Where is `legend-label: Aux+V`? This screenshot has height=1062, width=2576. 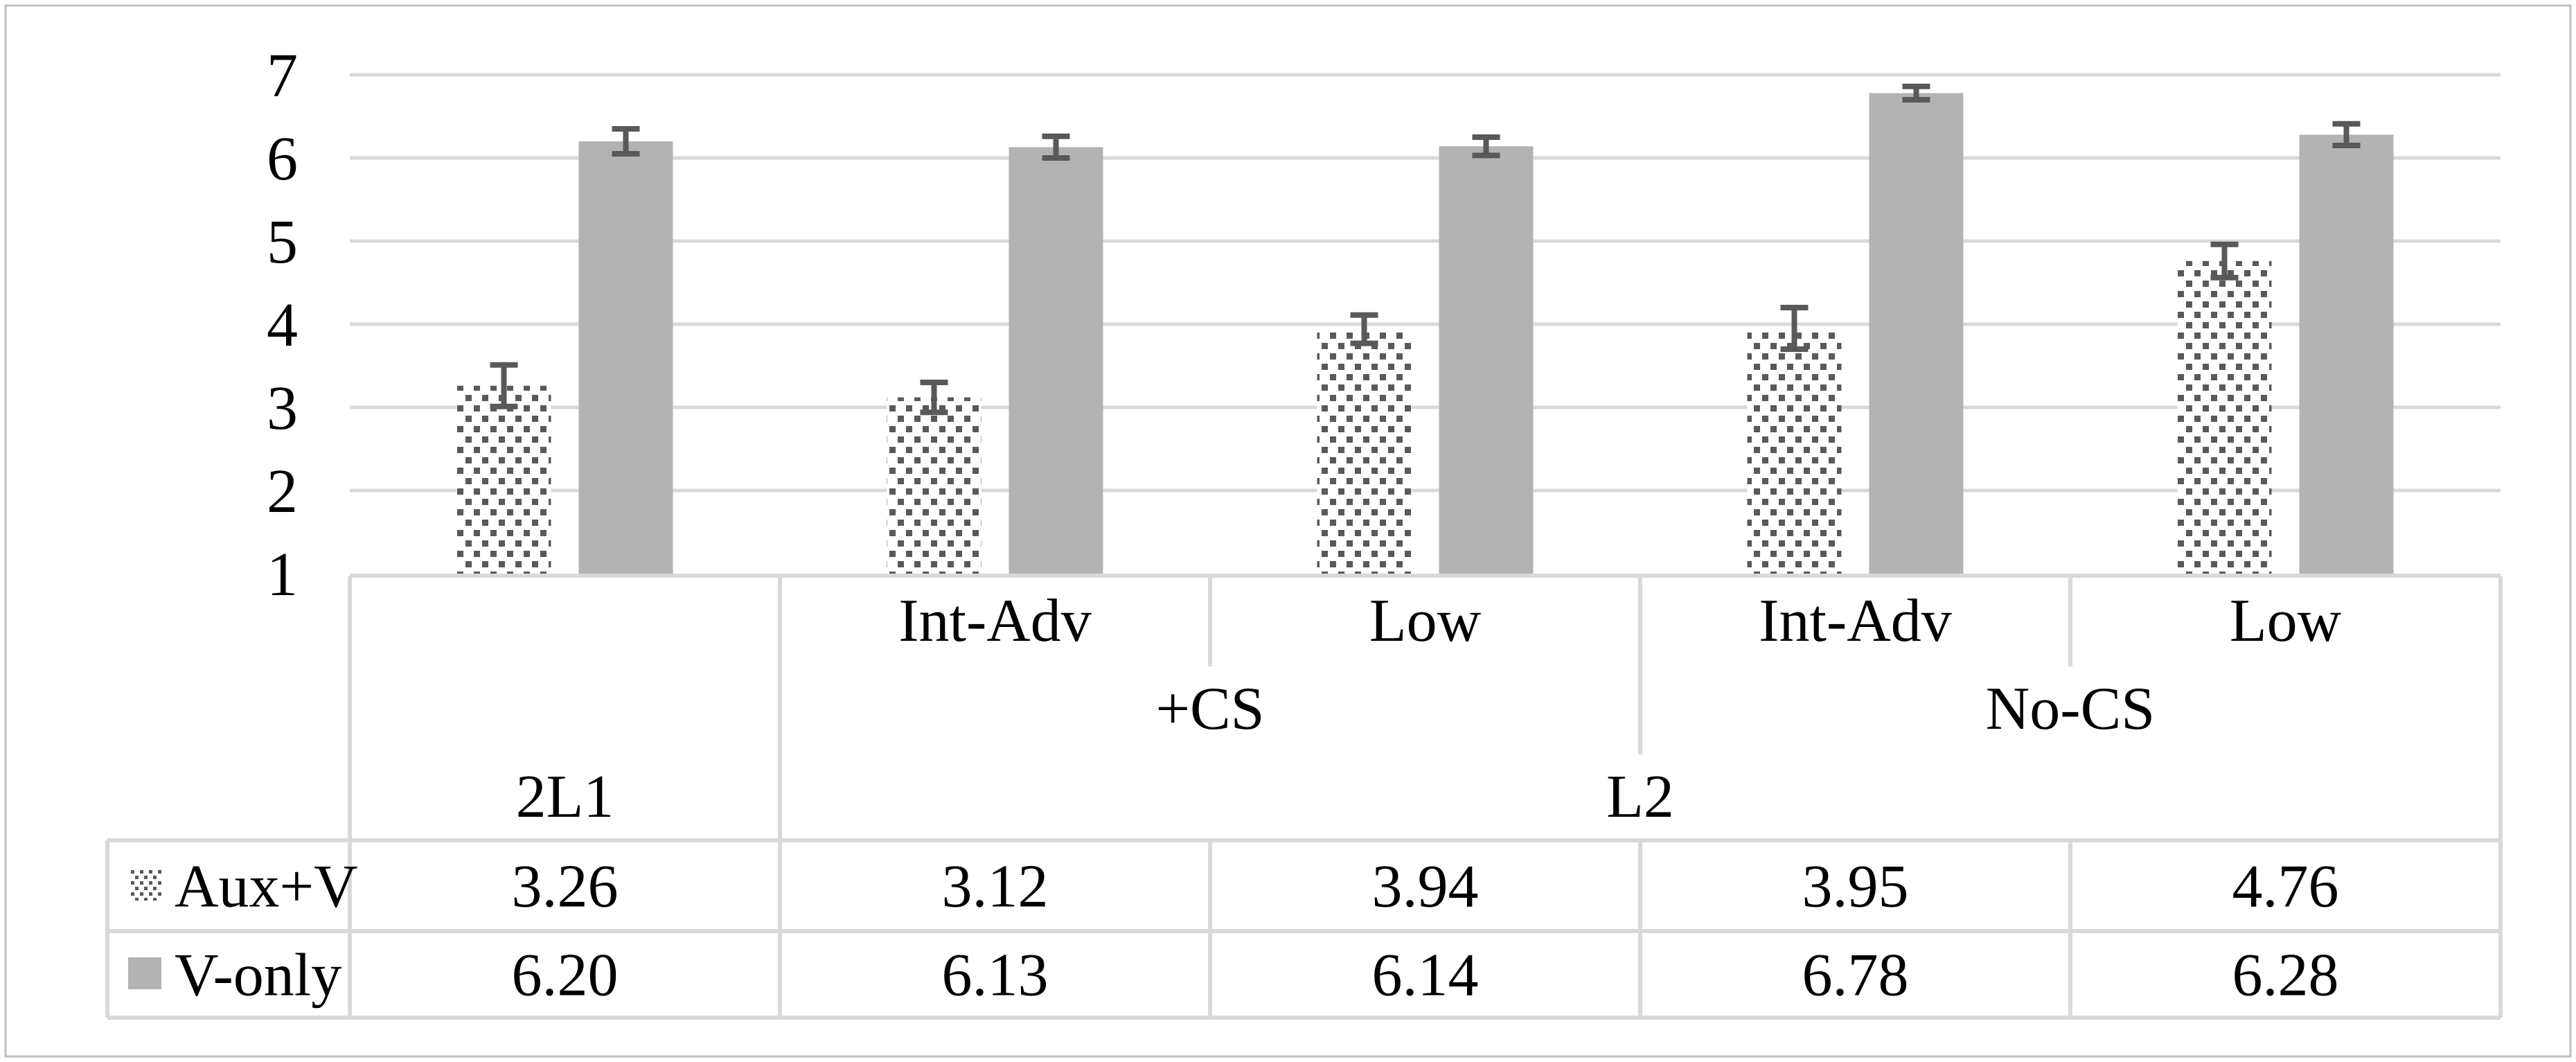
legend-label: Aux+V is located at coordinates (266, 887).